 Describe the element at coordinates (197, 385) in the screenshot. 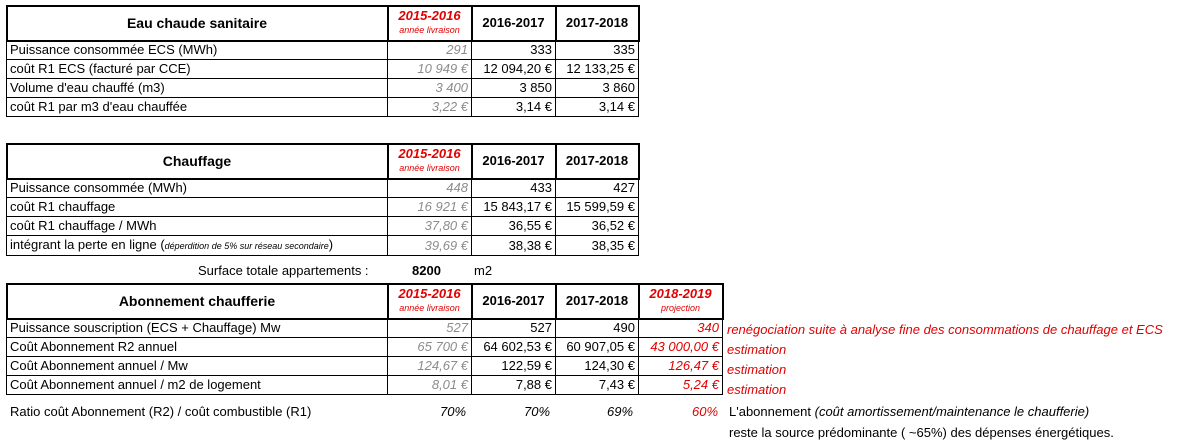

I see `row-label: Coût Abonnement annuel / m2 de logement` at that location.